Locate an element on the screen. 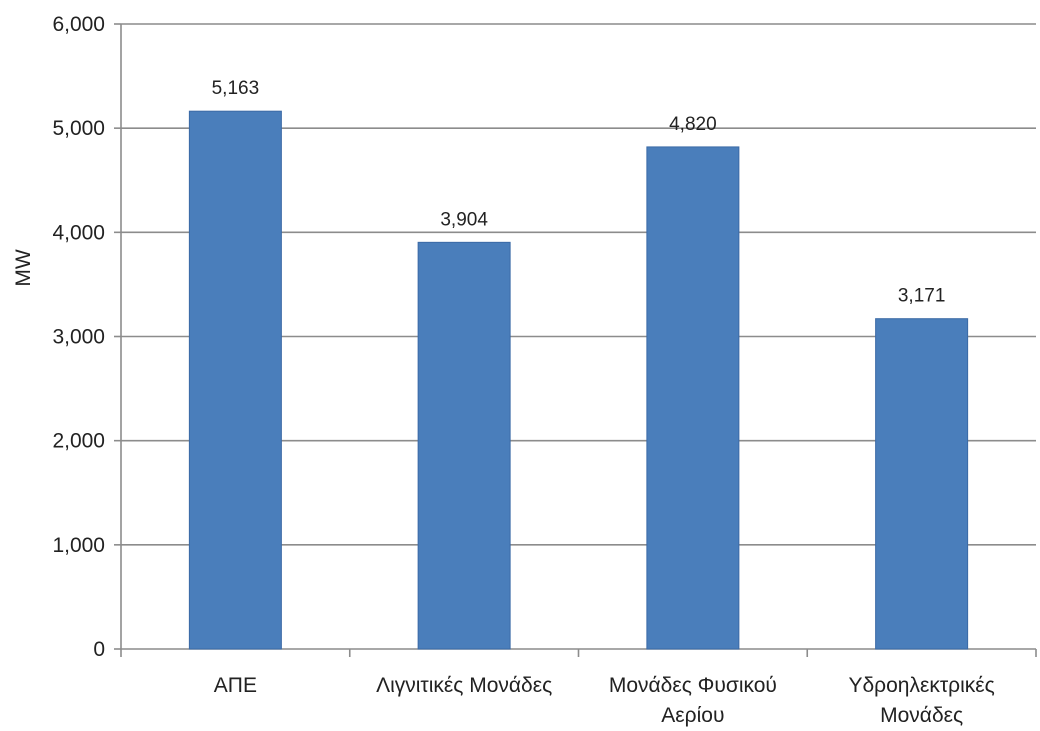  x-tick-label: Μονάδες Φυσικού Αερίου is located at coordinates (693, 700).